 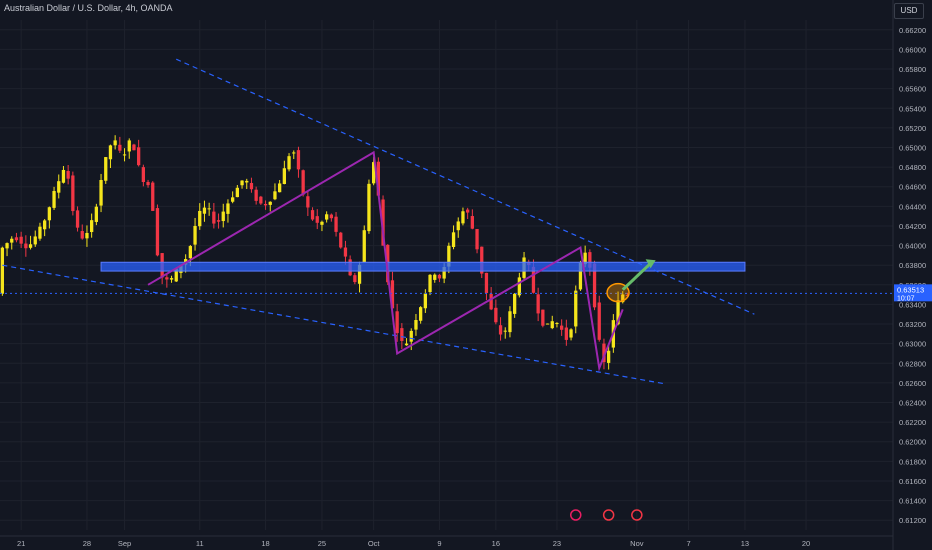 What do you see at coordinates (650, 264) in the screenshot?
I see `projection-arrow-head` at bounding box center [650, 264].